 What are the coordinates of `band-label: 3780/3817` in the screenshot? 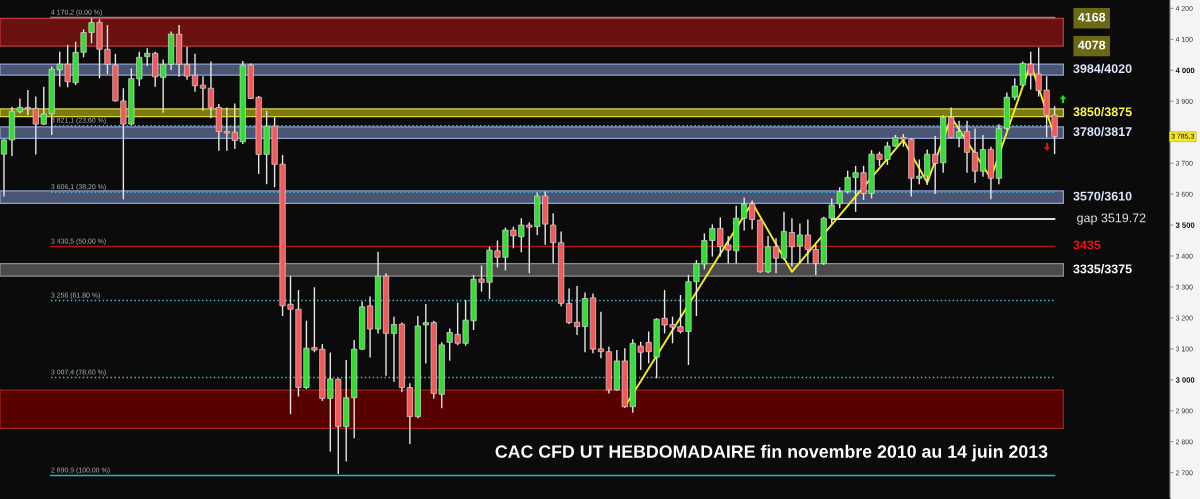 It's located at (1102, 131).